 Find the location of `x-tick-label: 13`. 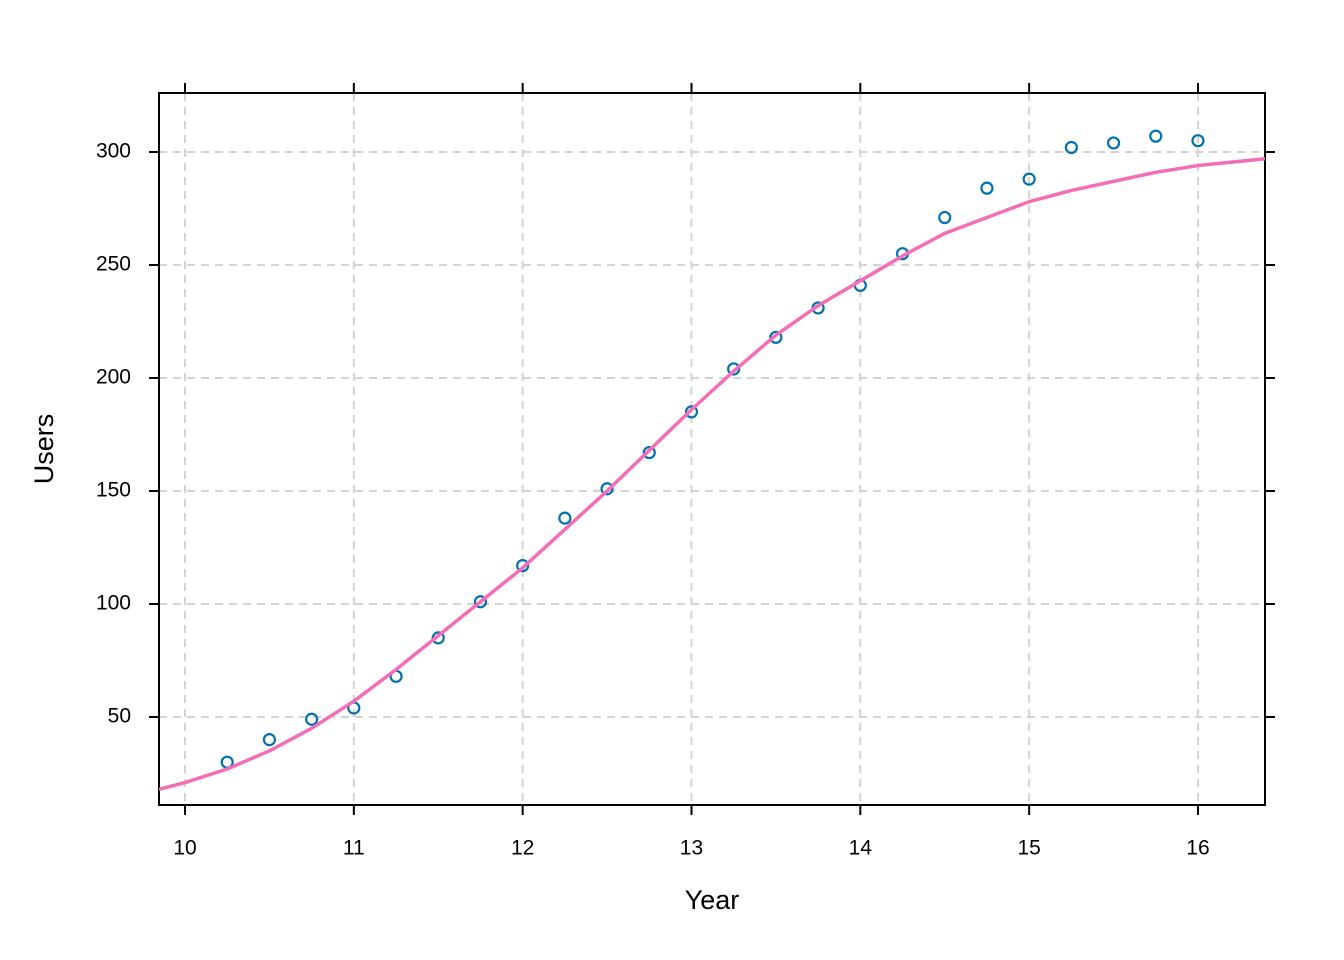

x-tick-label: 13 is located at coordinates (691, 848).